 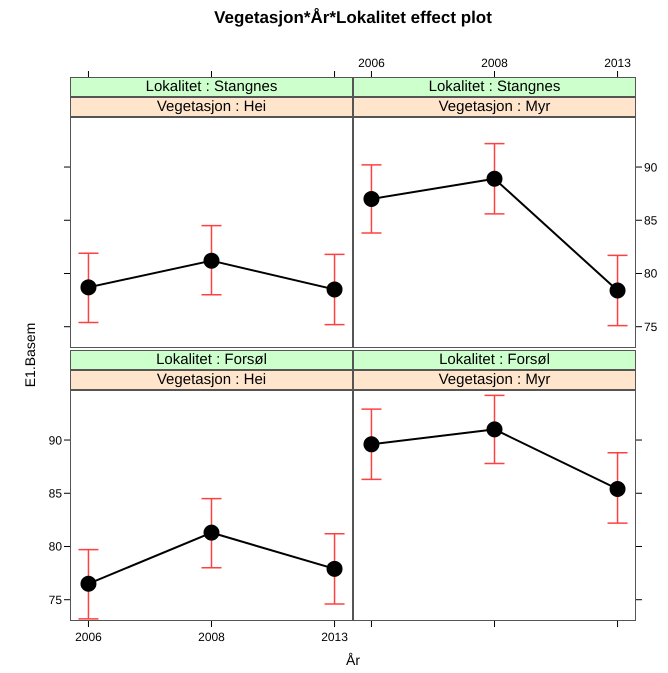 I want to click on y-axis-title: E1.Basem, so click(x=30, y=355).